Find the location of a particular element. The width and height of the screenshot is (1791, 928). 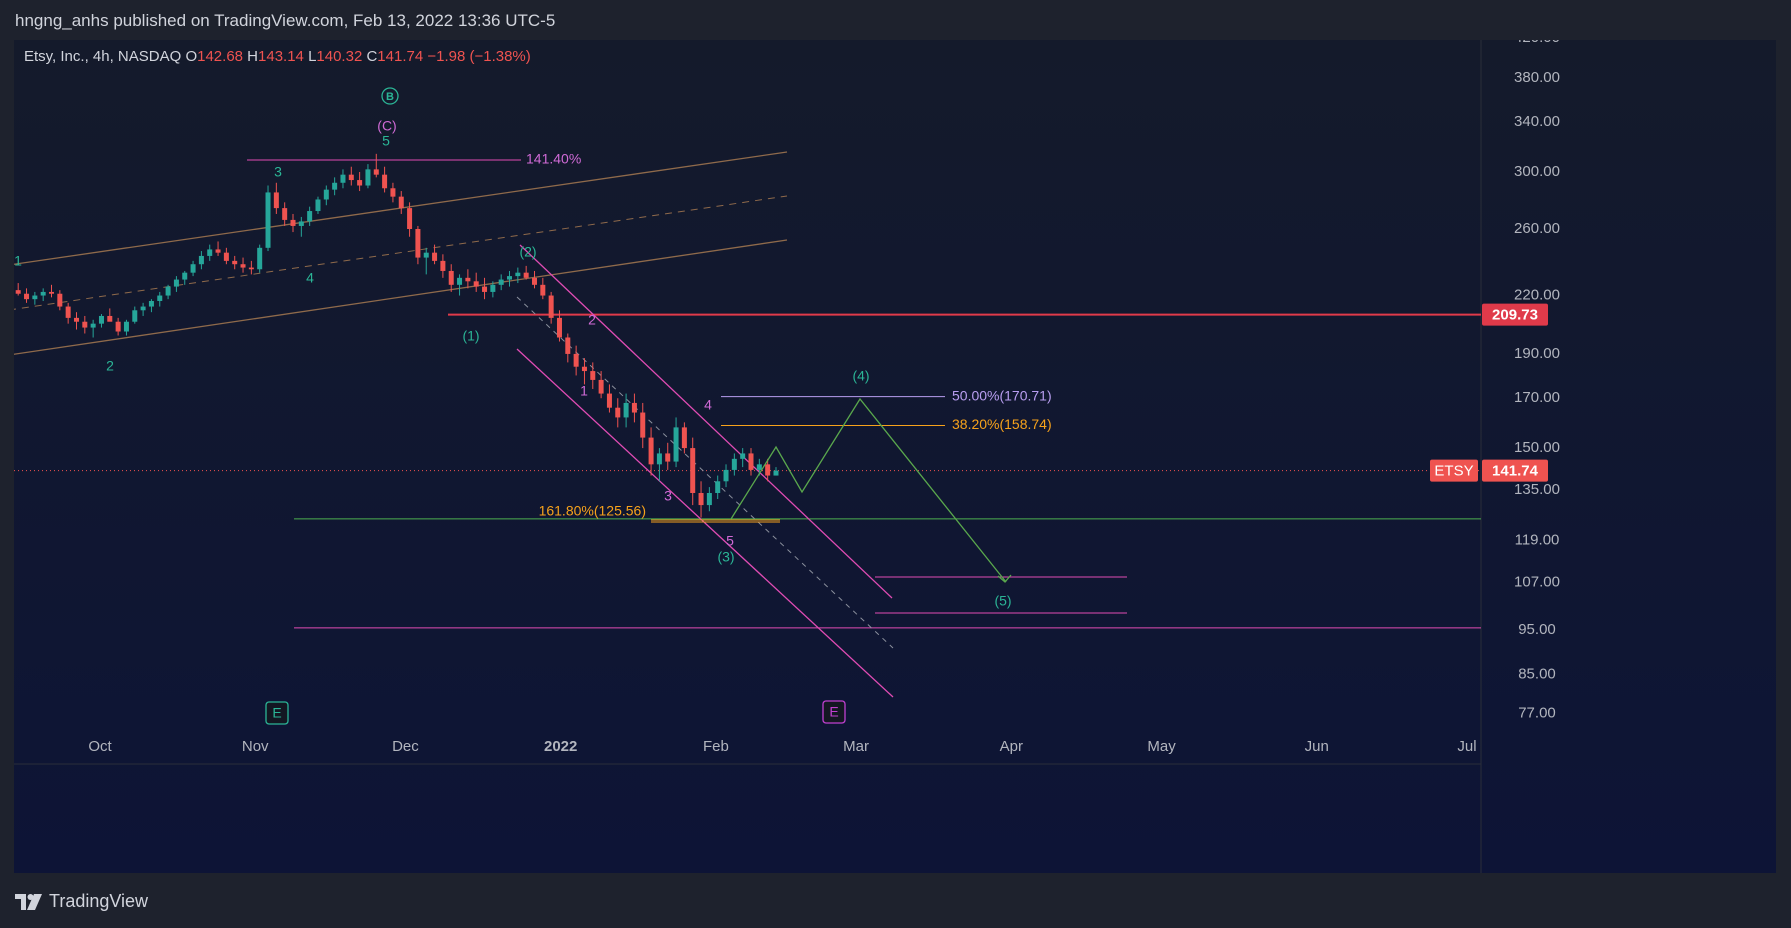

projected-wave-path is located at coordinates (868, 490).